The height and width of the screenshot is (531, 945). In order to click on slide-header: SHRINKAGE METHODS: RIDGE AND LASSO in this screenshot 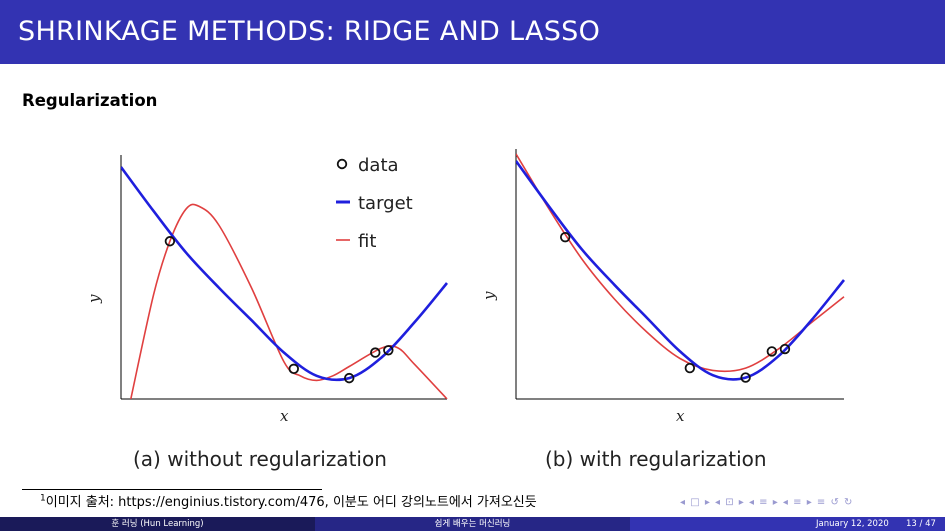, I will do `click(472, 32)`.